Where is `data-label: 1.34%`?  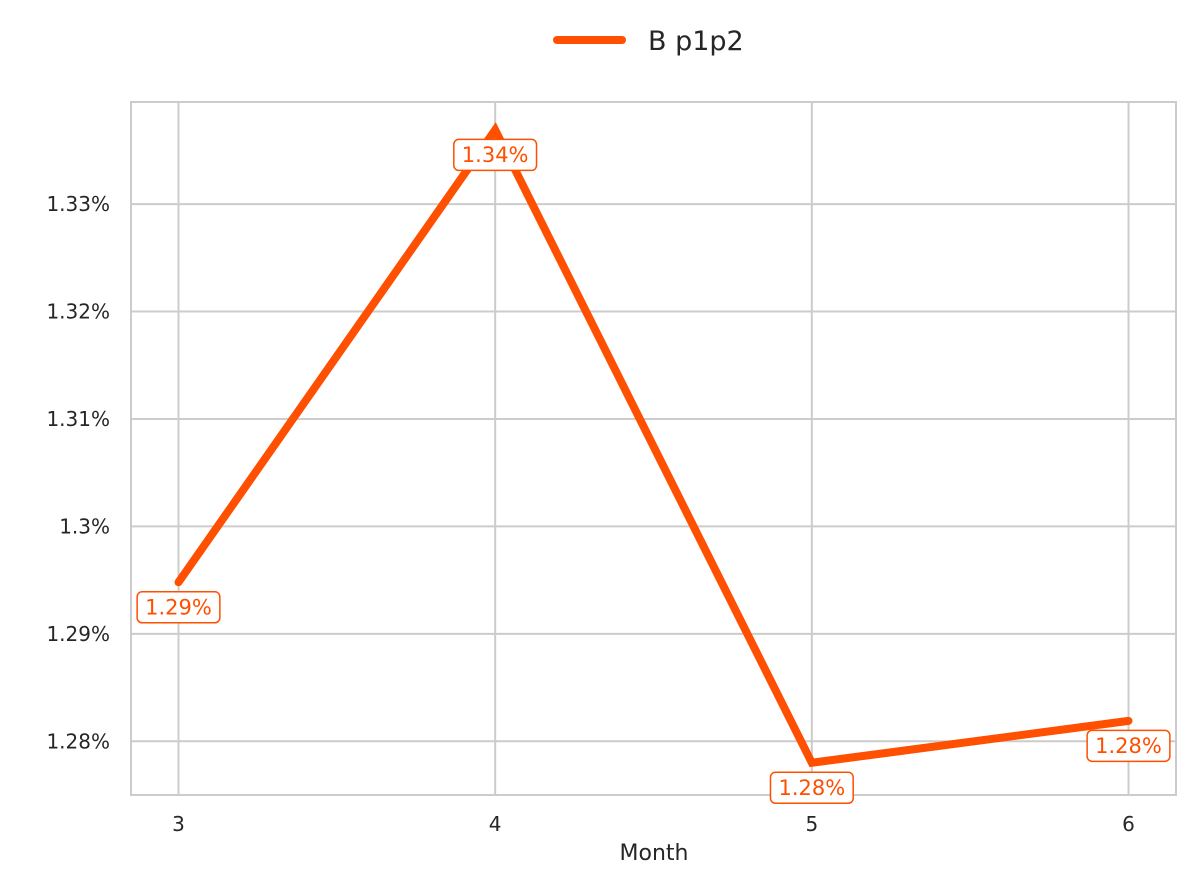
data-label: 1.34% is located at coordinates (495, 155).